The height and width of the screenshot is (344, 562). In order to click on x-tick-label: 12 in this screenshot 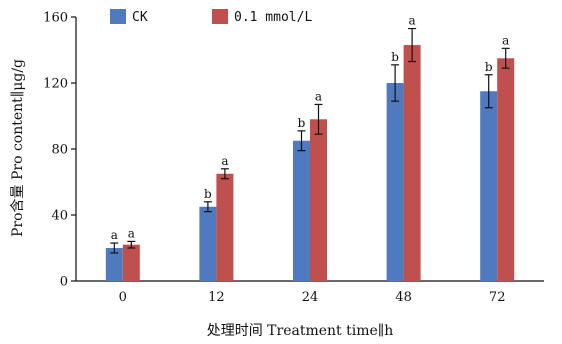, I will do `click(216, 297)`.